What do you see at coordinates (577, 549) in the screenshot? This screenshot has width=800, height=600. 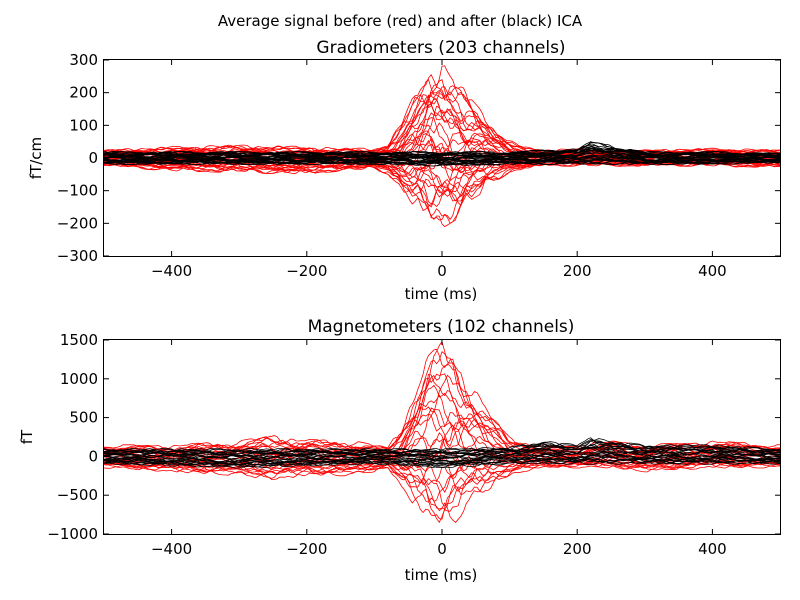 I see `magnetometers-xtick-label: 200` at bounding box center [577, 549].